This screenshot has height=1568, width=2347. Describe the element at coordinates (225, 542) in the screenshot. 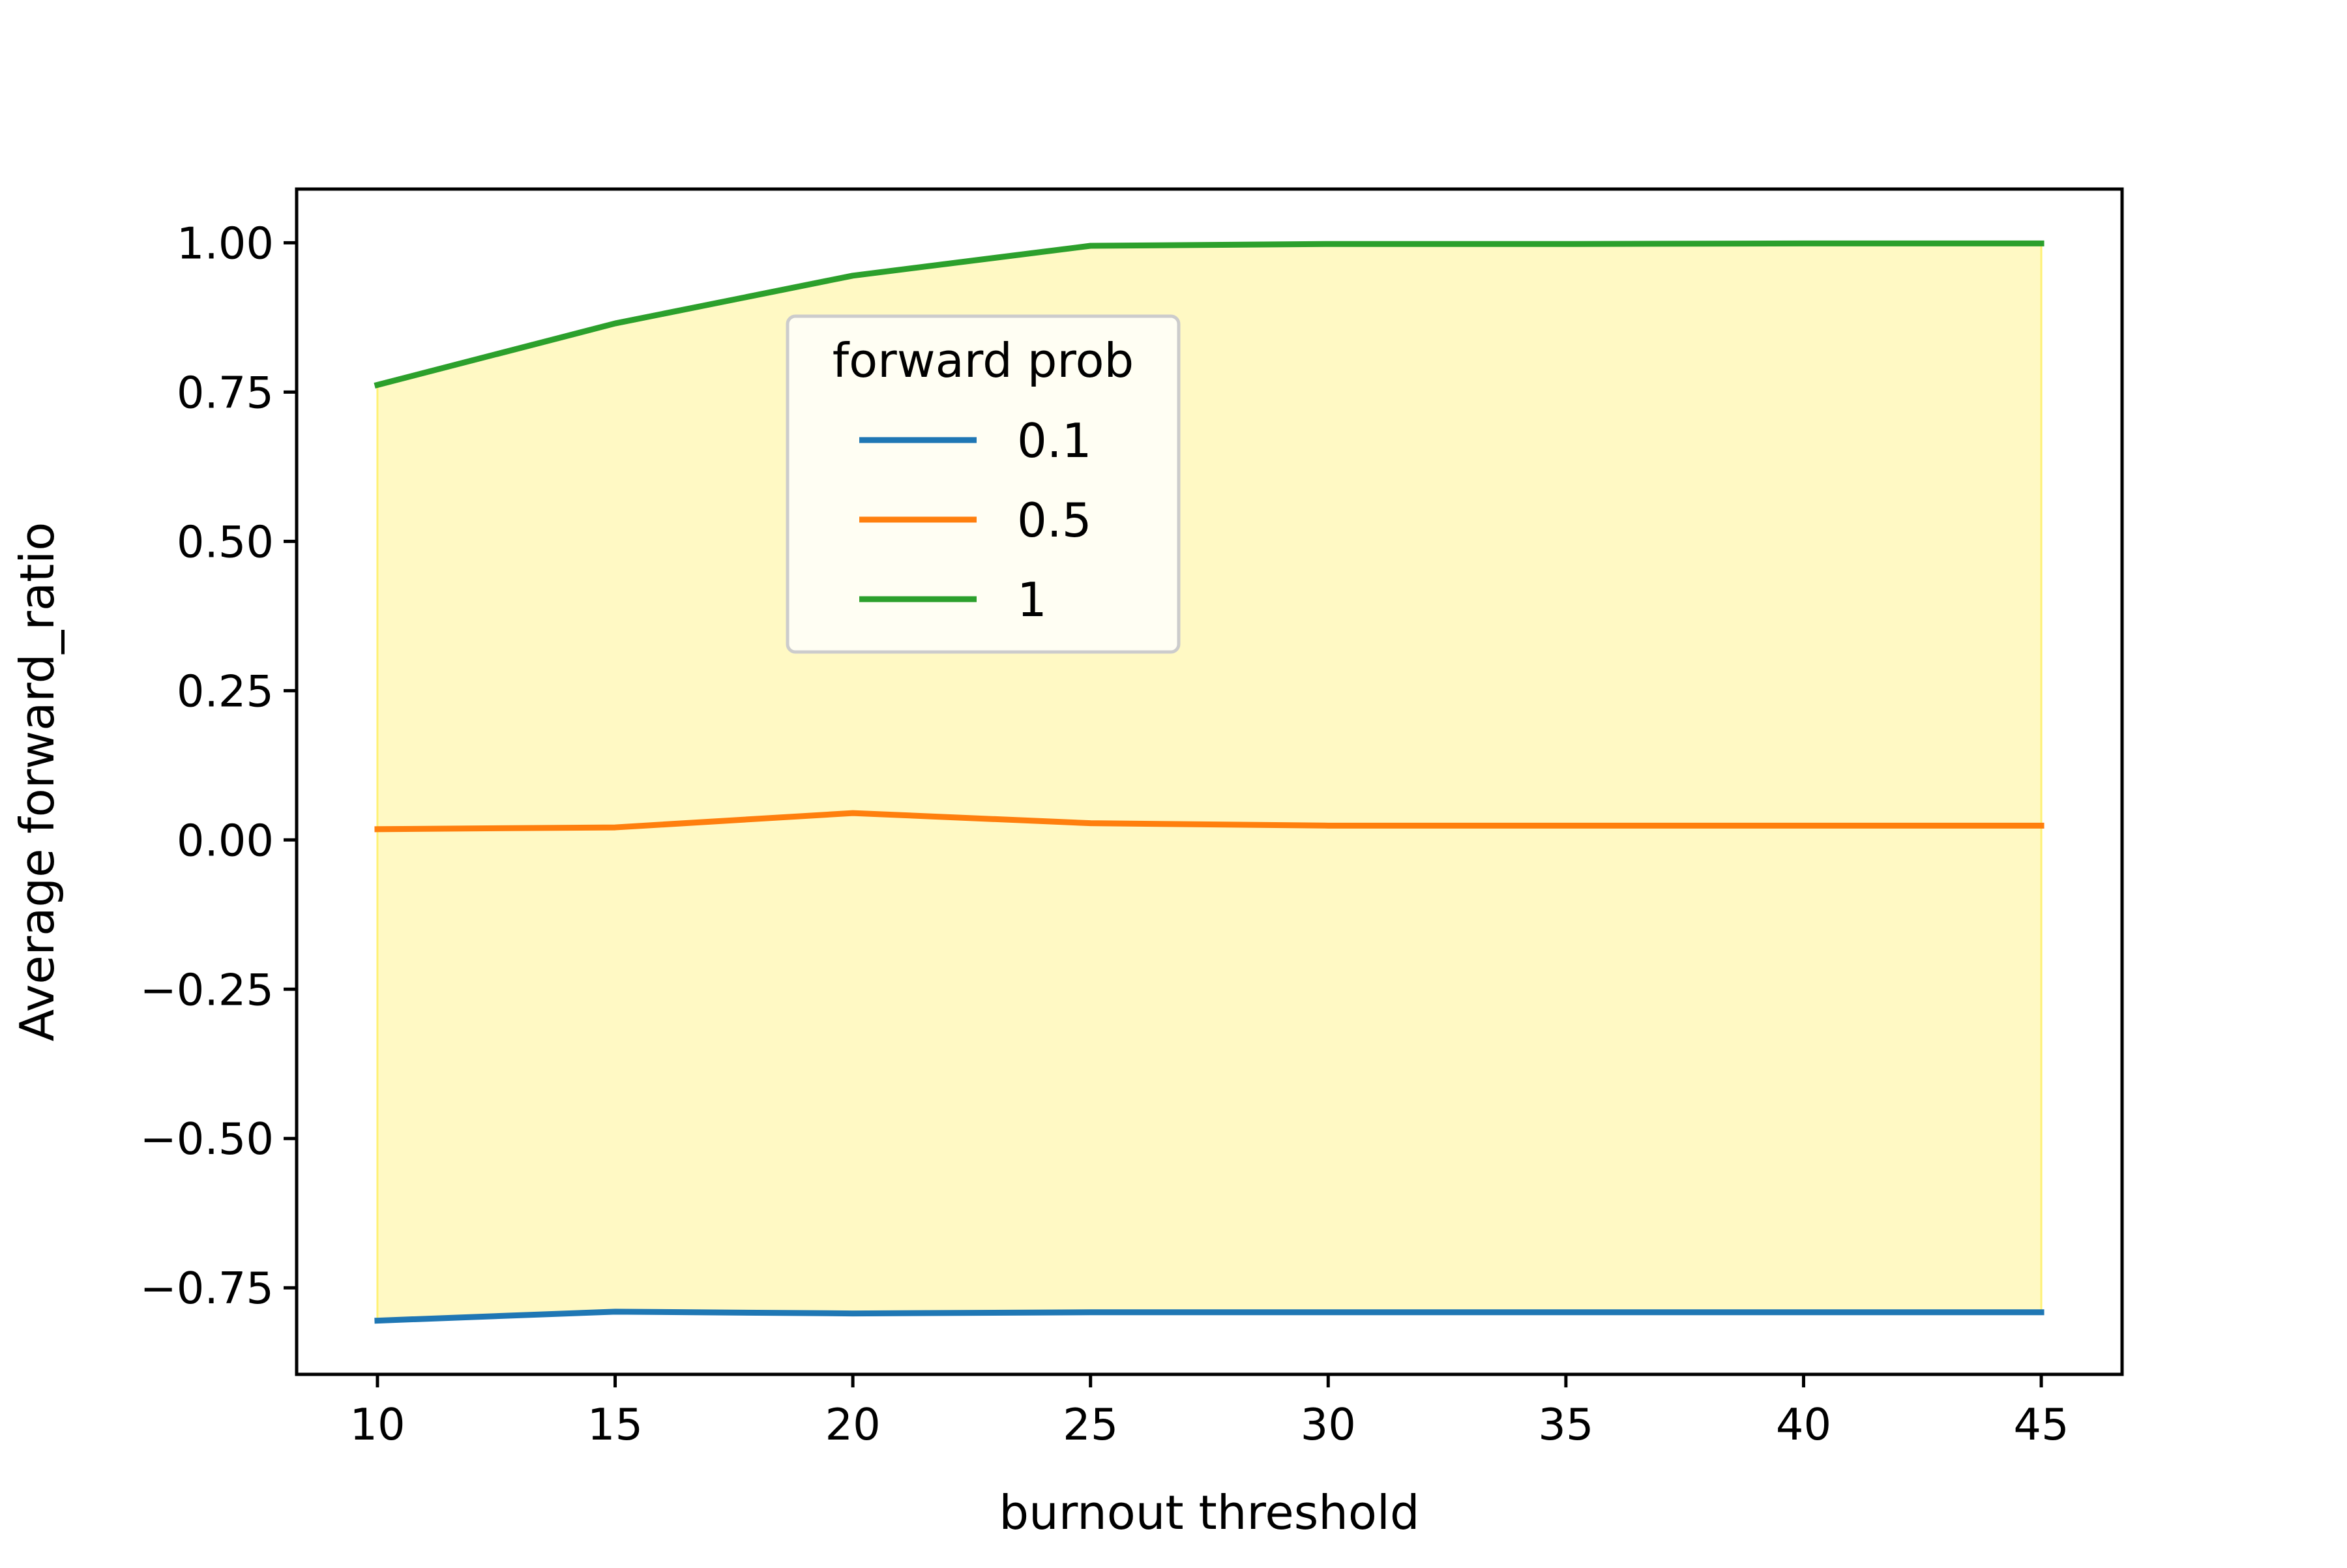

I see `y-tick-label: 0.50` at that location.